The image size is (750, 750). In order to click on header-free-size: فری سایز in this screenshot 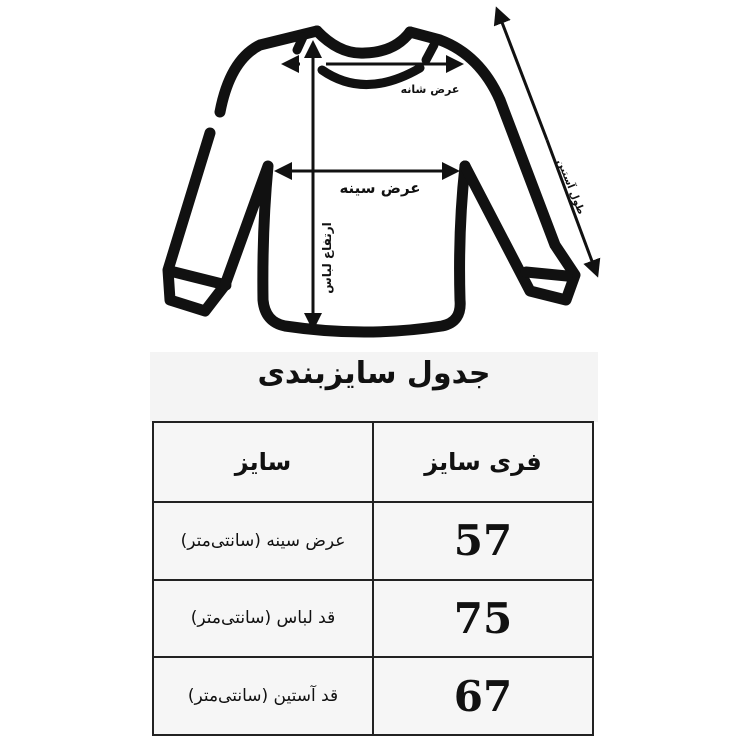, I will do `click(483, 462)`.